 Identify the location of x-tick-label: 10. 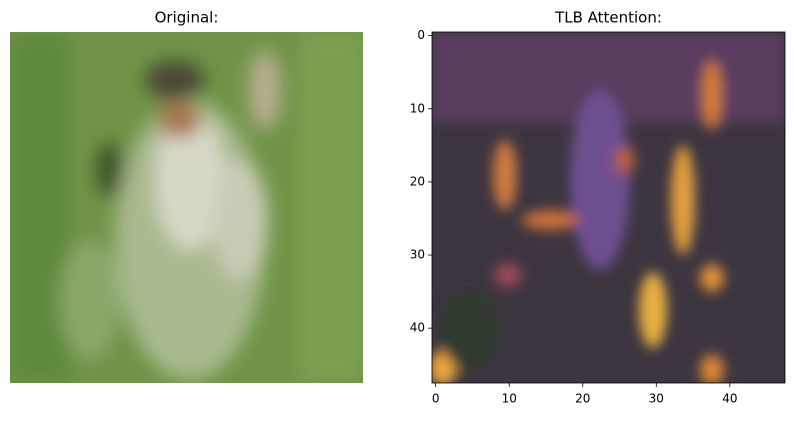
(509, 399).